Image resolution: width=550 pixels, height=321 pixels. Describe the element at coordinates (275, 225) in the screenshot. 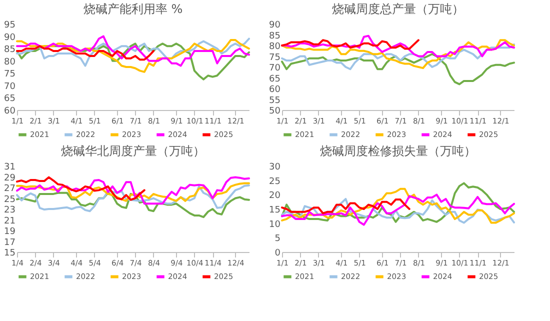

I see `y-tick-label: 10` at that location.